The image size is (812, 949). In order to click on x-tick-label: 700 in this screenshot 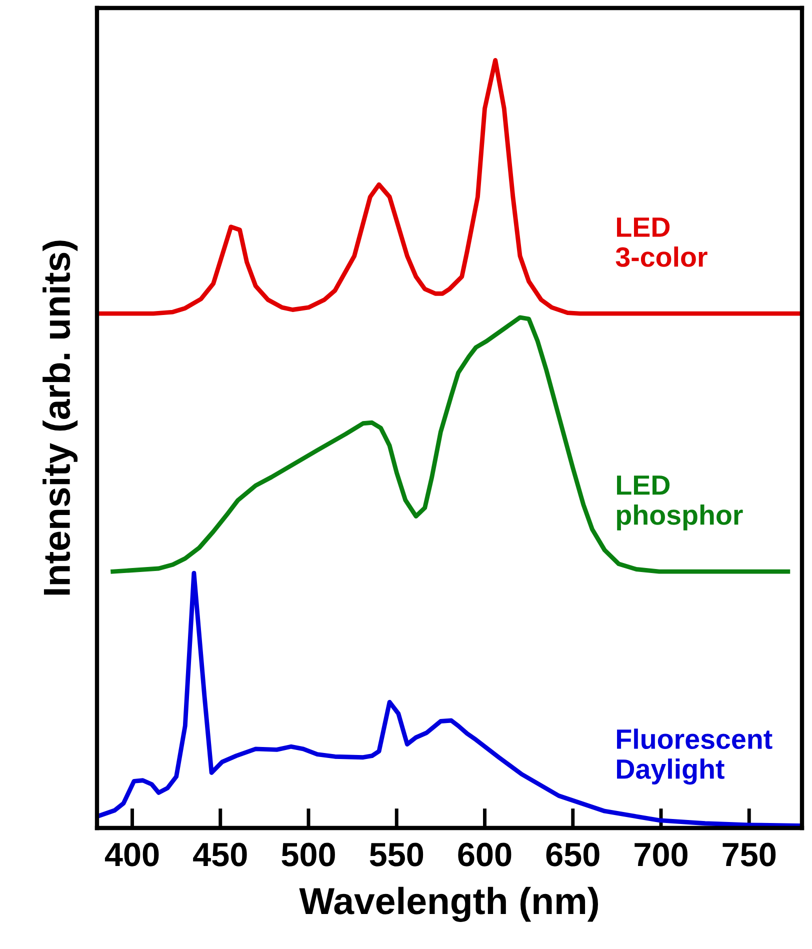, I will do `click(661, 854)`.